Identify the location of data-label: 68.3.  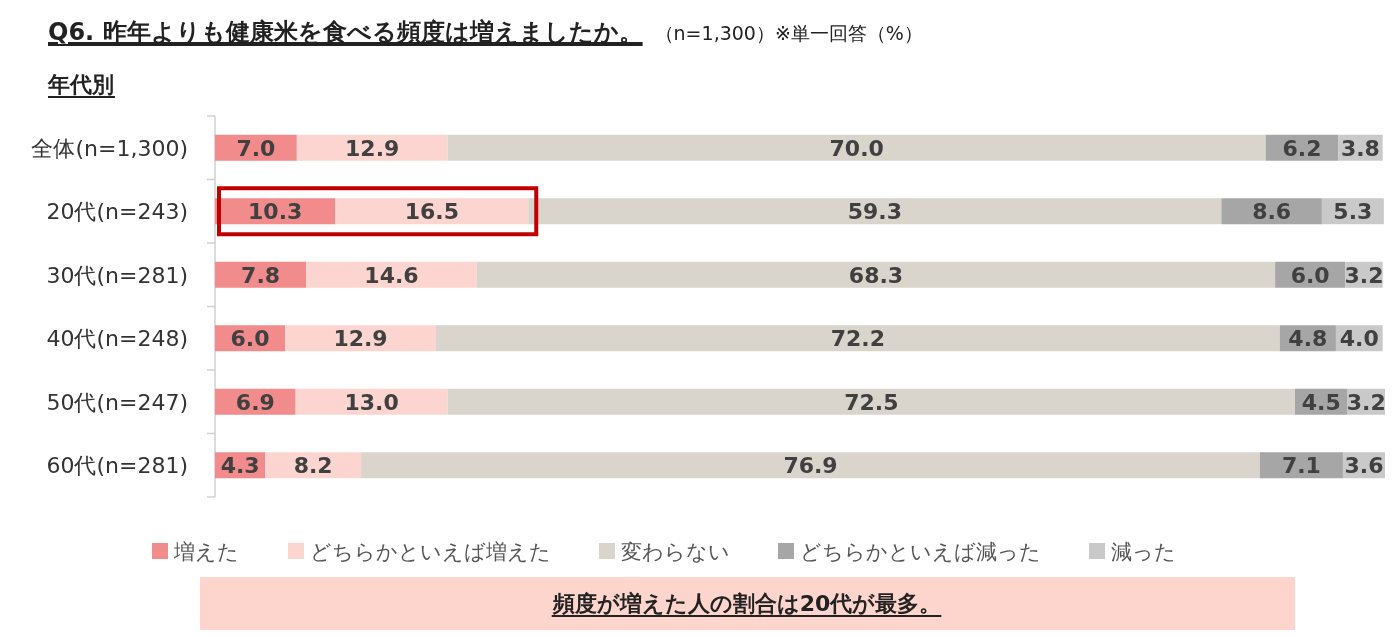
(876, 275).